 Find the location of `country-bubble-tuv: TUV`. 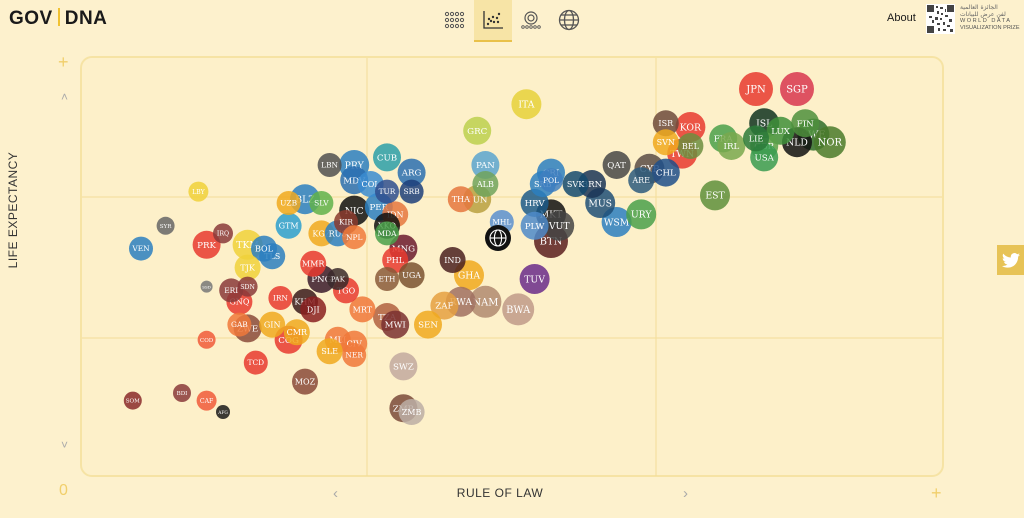

country-bubble-tuv: TUV is located at coordinates (534, 279).